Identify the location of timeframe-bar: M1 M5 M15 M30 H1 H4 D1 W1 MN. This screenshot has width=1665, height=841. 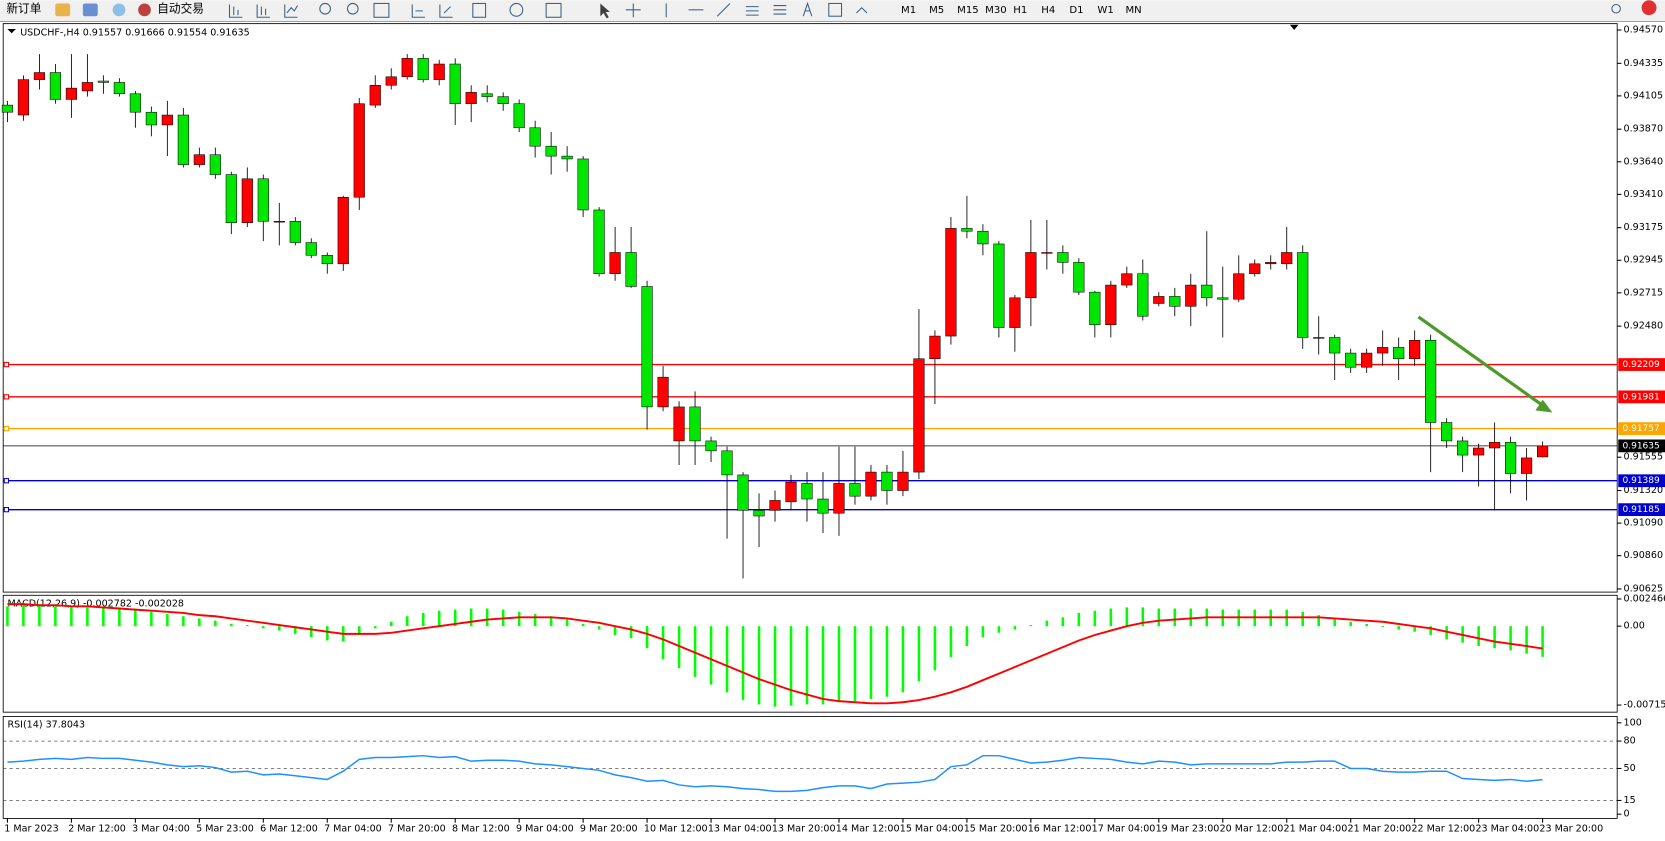
(1021, 10).